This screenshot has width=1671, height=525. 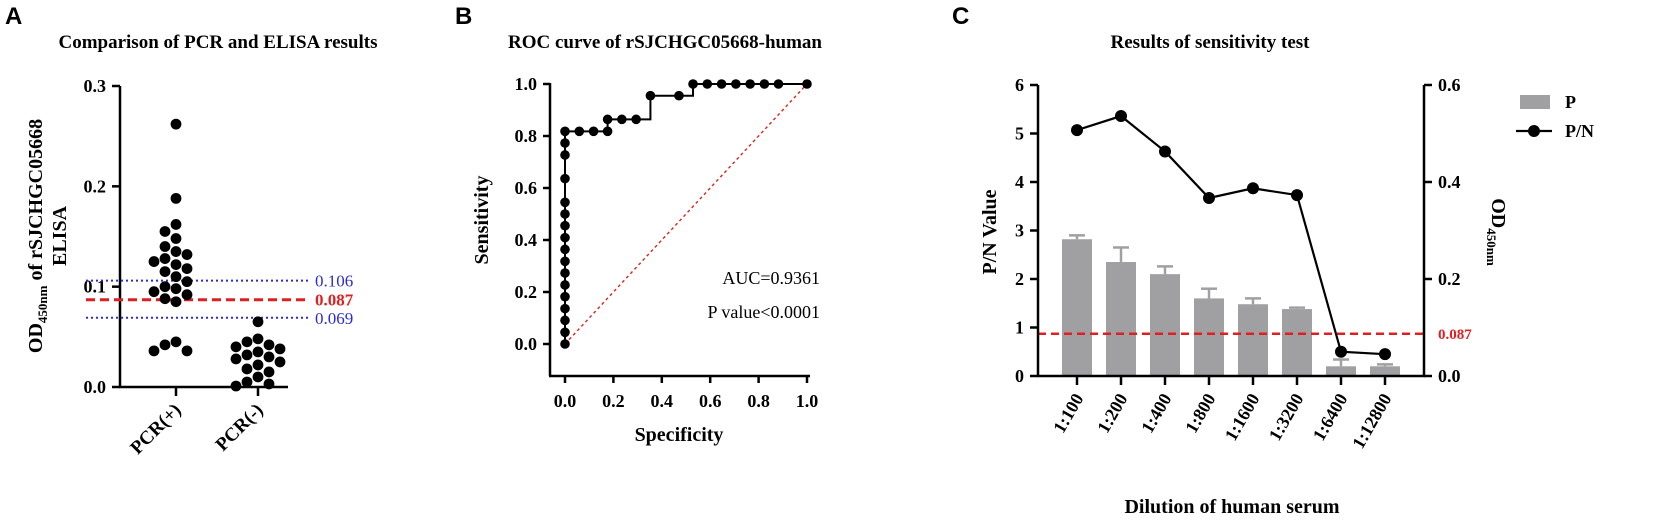 I want to click on panel-b-x-ticks: 0.0 0.2 0.4 0.6 0.8 1.0, so click(x=686, y=393).